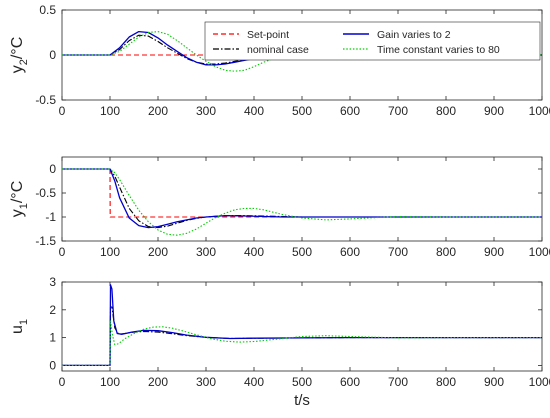 Image resolution: width=550 pixels, height=418 pixels. What do you see at coordinates (278, 50) in the screenshot?
I see `legend-label: nominal case` at bounding box center [278, 50].